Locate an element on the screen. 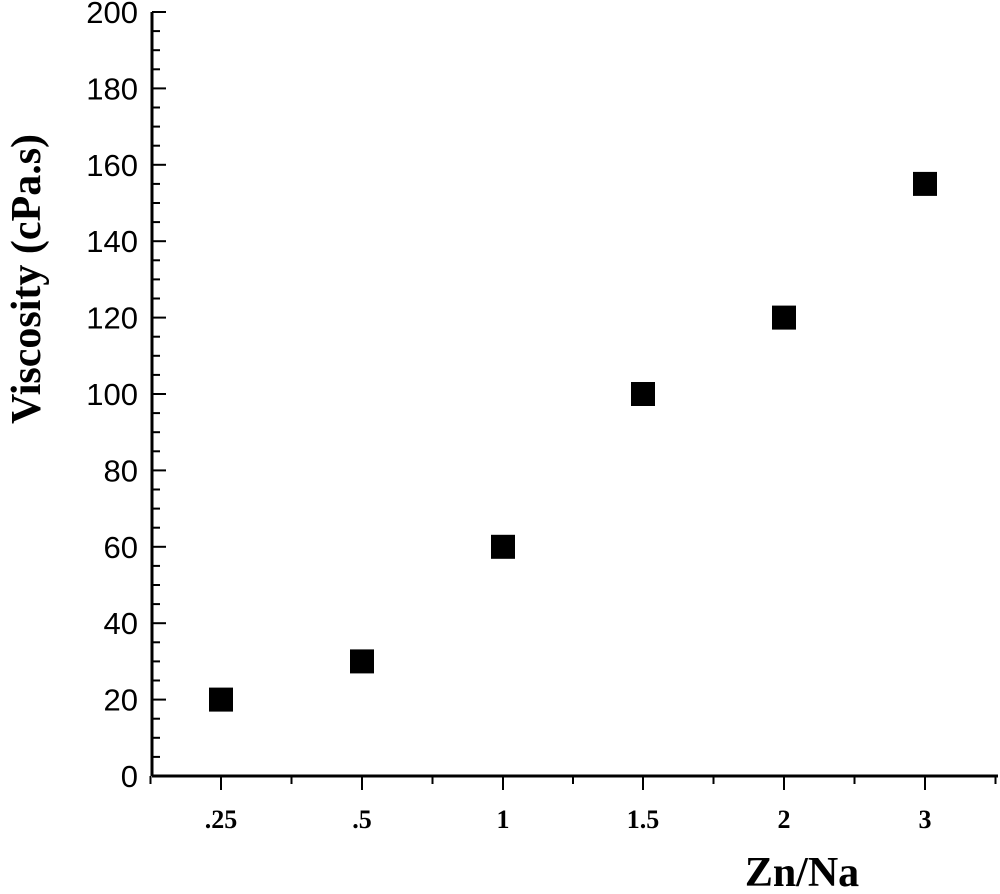 This screenshot has height=894, width=1000. y-tick-label: 20 is located at coordinates (121, 700).